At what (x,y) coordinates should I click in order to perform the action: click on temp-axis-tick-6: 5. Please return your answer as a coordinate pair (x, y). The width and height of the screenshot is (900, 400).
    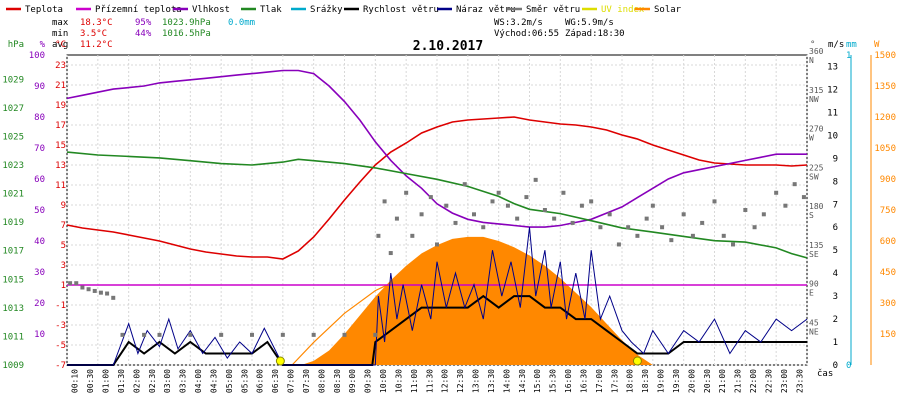
    Looking at the image, I should click on (63, 246).